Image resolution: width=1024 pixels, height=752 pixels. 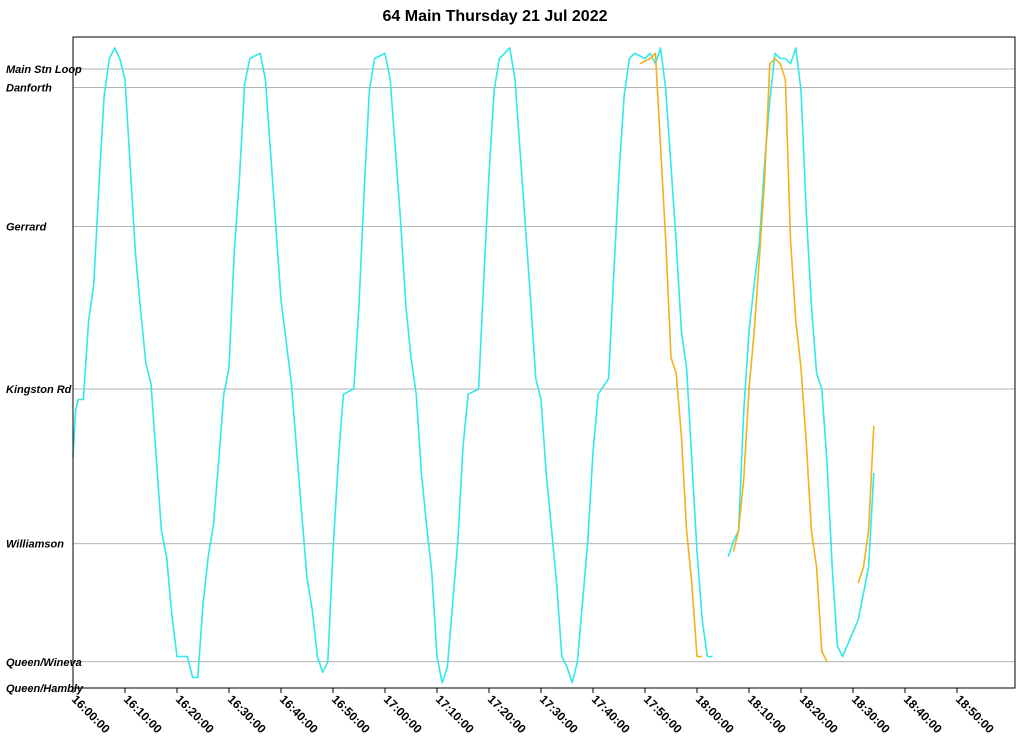 I want to click on x-tick-label: 18:00:00, so click(x=715, y=714).